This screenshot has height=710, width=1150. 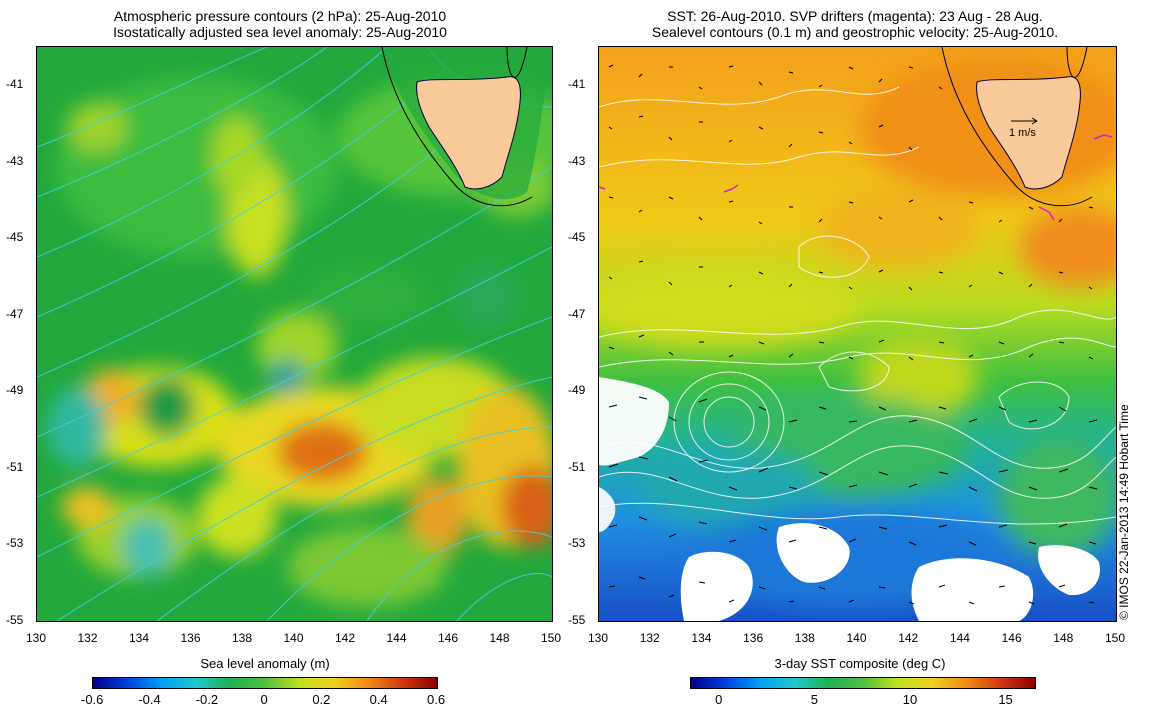 I want to click on left-x-tick-label: 136, so click(x=190, y=638).